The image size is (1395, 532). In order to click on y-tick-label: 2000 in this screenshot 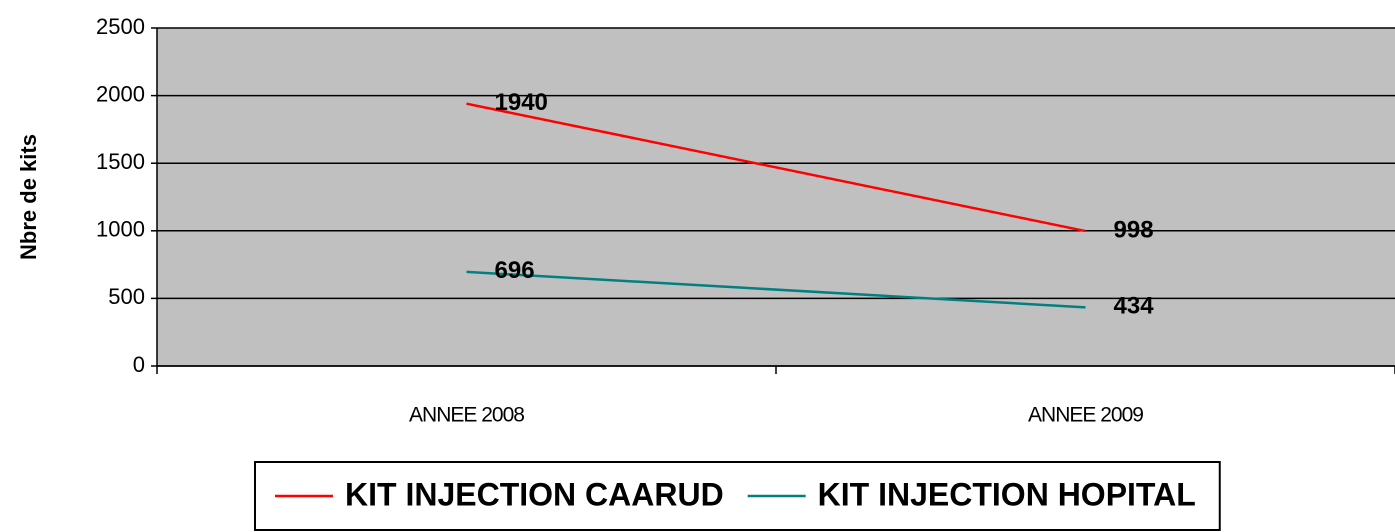, I will do `click(120, 93)`.